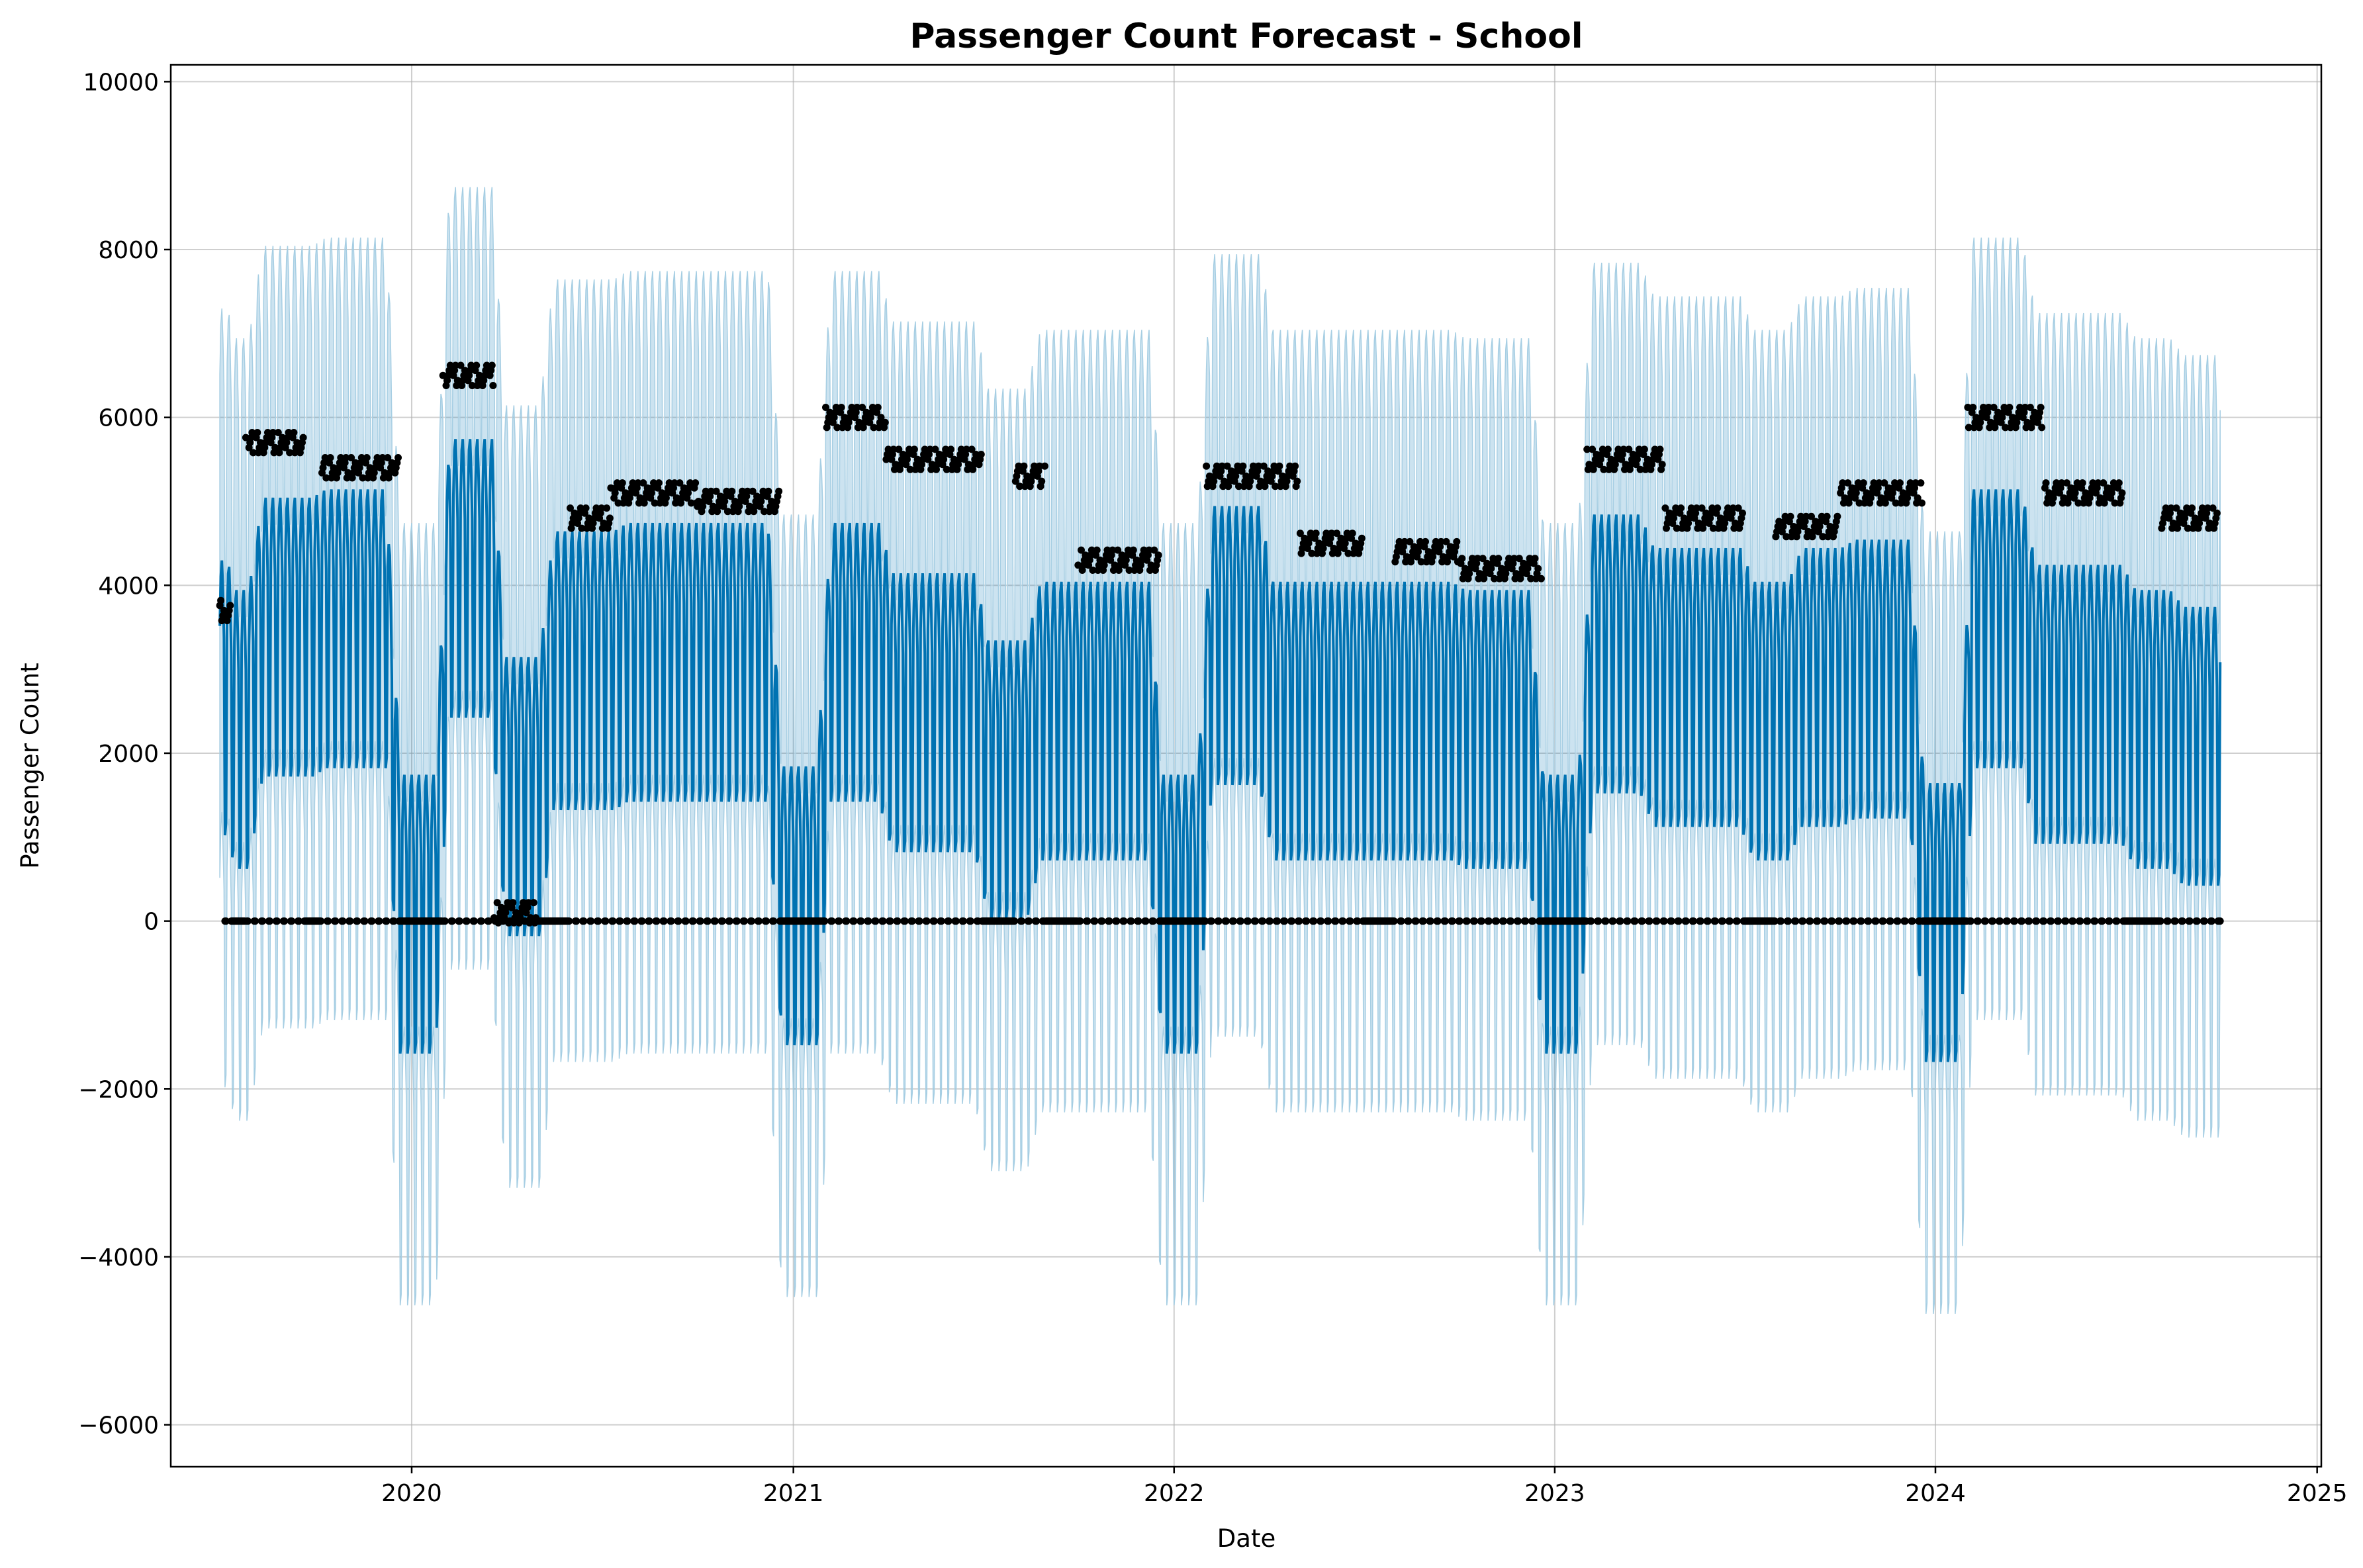 This screenshot has height=1568, width=2363. Describe the element at coordinates (1935, 1493) in the screenshot. I see `x-tick-label: 2024` at that location.